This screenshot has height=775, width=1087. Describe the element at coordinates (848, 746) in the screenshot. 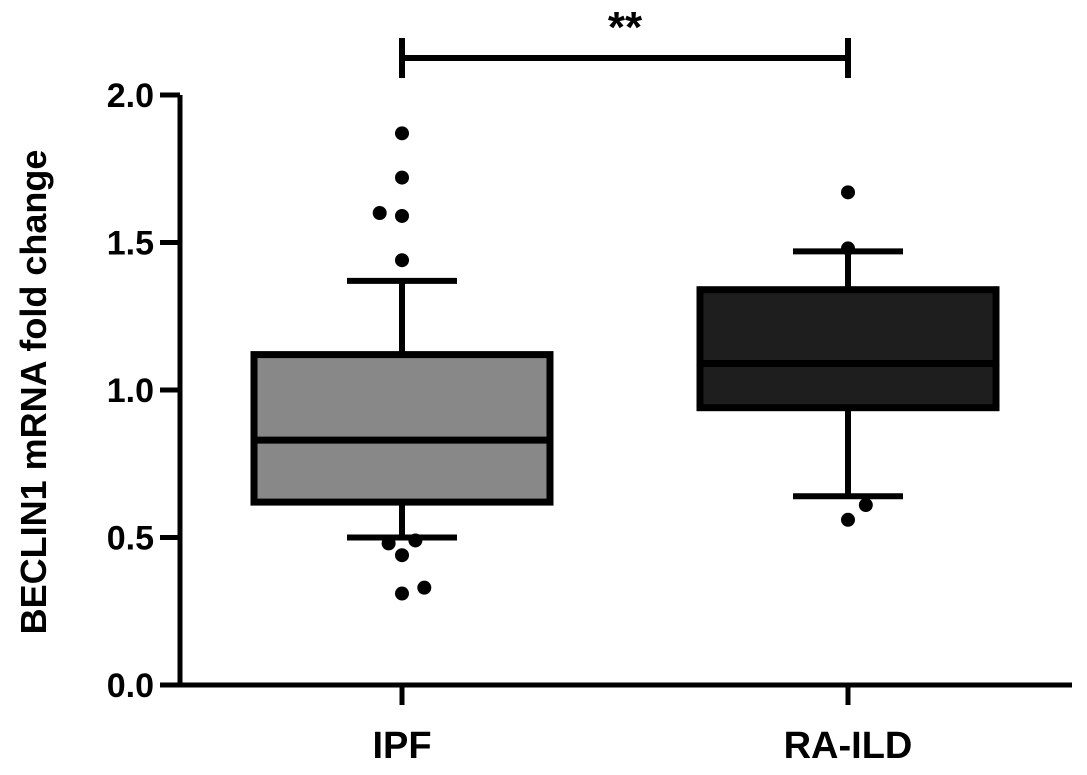

I see `x-tick-label: RA-ILD` at that location.